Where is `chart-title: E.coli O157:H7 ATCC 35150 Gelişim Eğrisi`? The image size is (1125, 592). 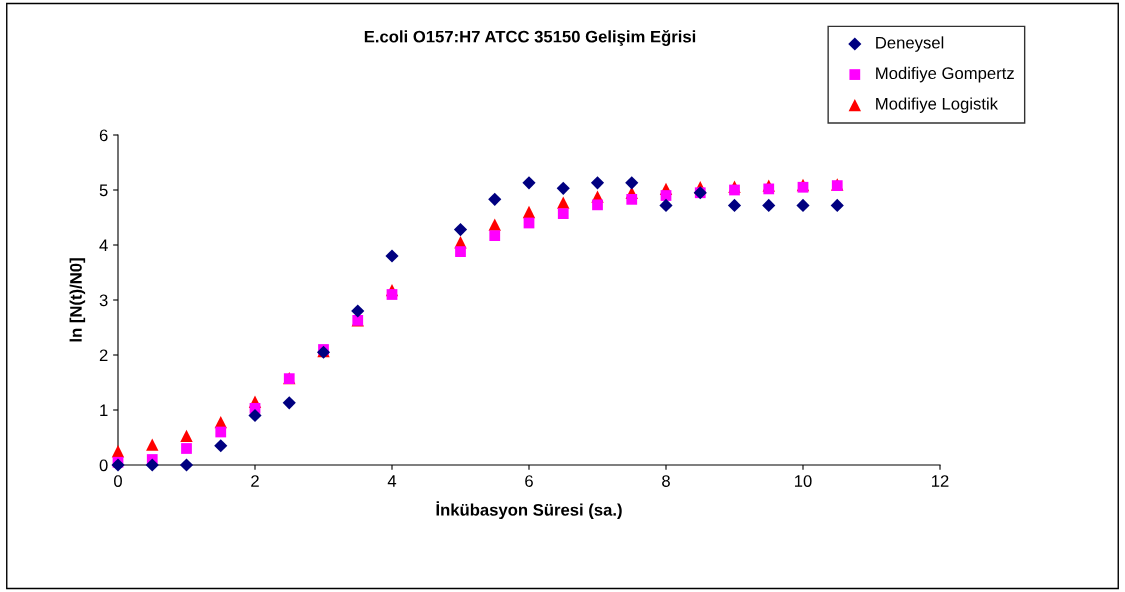
chart-title: E.coli O157:H7 ATCC 35150 Gelişim Eğrisi is located at coordinates (530, 38).